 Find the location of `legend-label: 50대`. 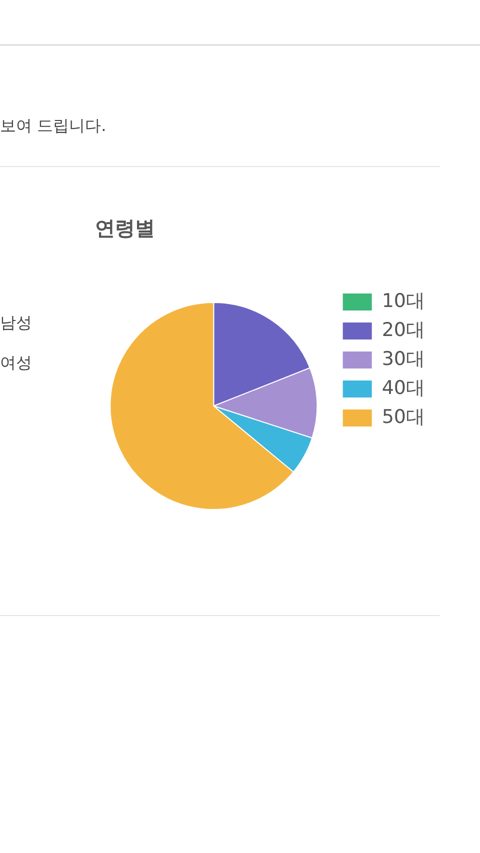

legend-label: 50대 is located at coordinates (404, 417).